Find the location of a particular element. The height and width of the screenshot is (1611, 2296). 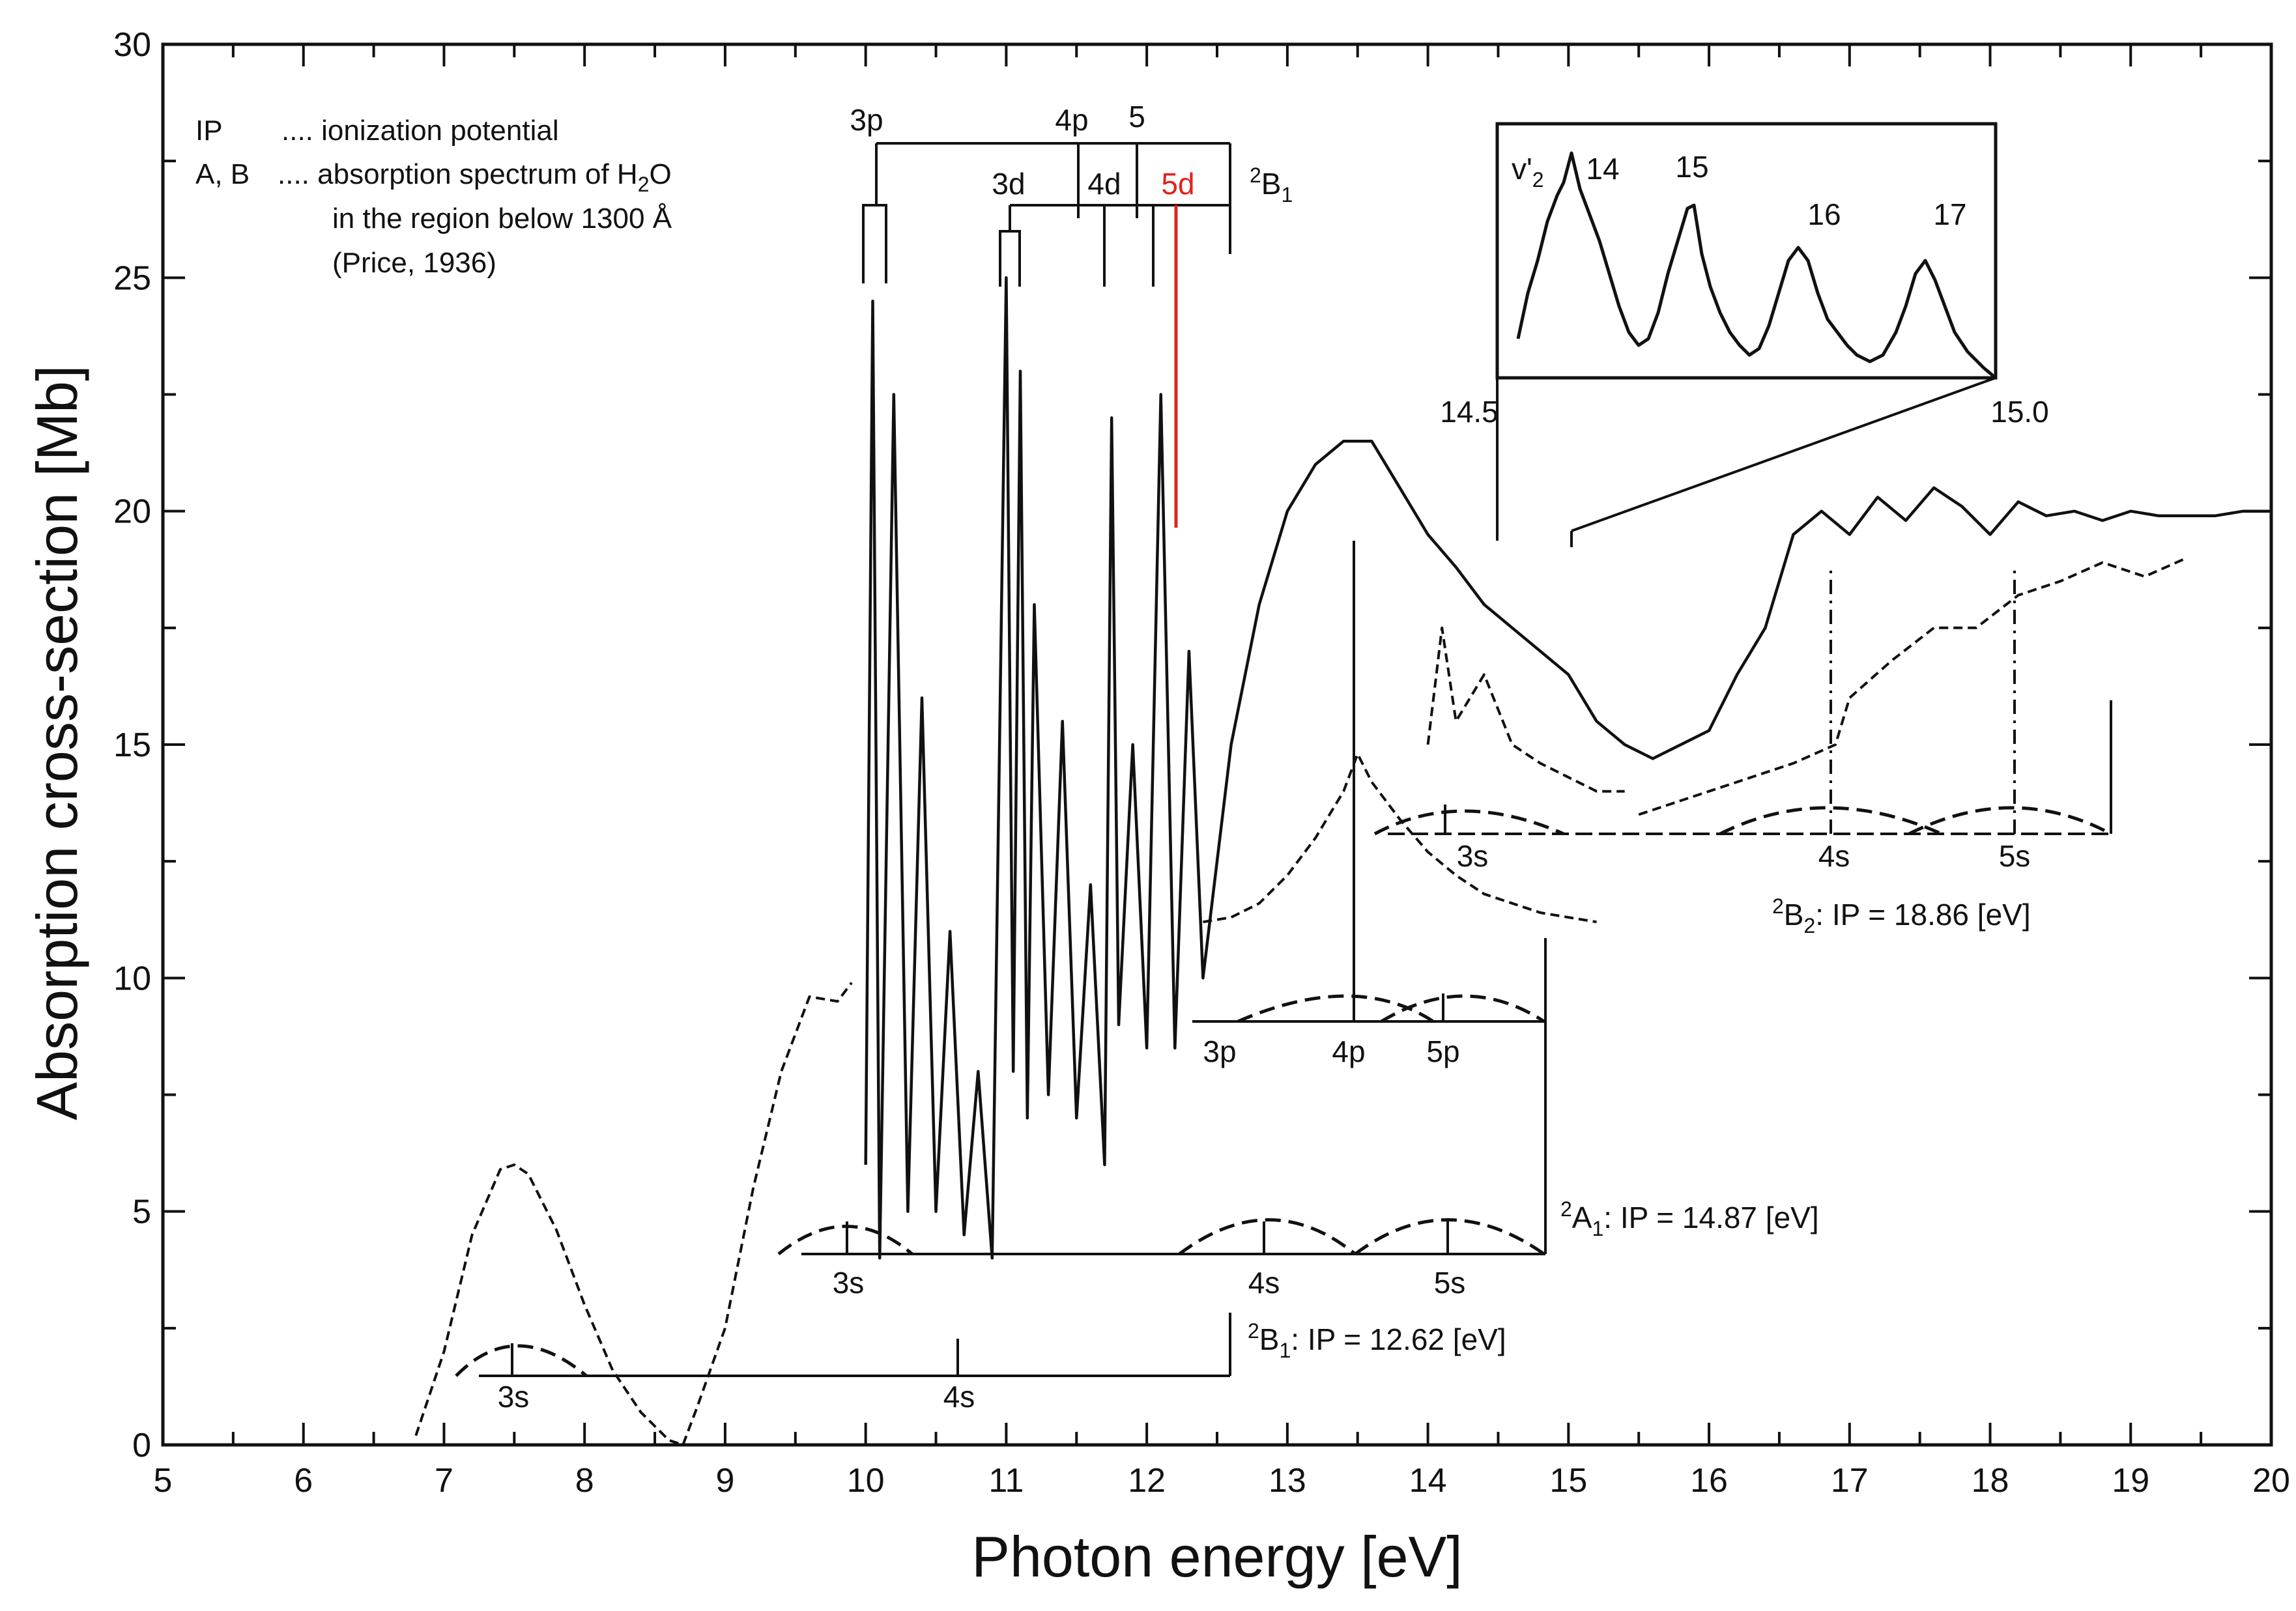

b2-5s-label: 5s is located at coordinates (2015, 856).